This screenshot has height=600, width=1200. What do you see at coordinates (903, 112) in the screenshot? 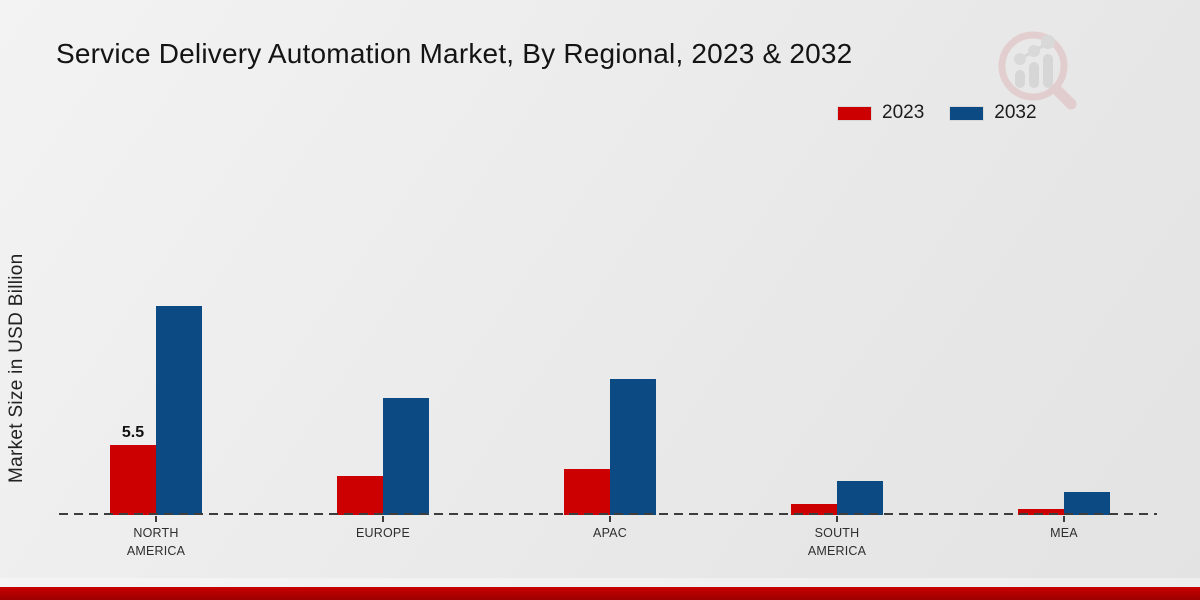
I see `legend-label-2023: 2023` at bounding box center [903, 112].